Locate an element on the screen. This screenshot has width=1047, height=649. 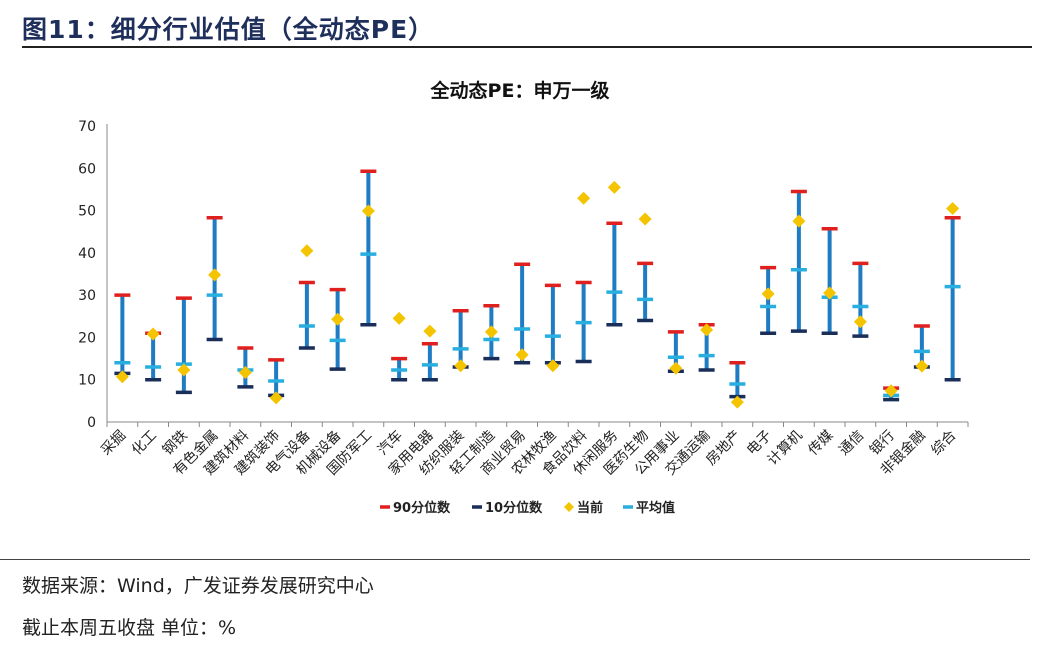
y-tick-label: 10 is located at coordinates (87, 381).